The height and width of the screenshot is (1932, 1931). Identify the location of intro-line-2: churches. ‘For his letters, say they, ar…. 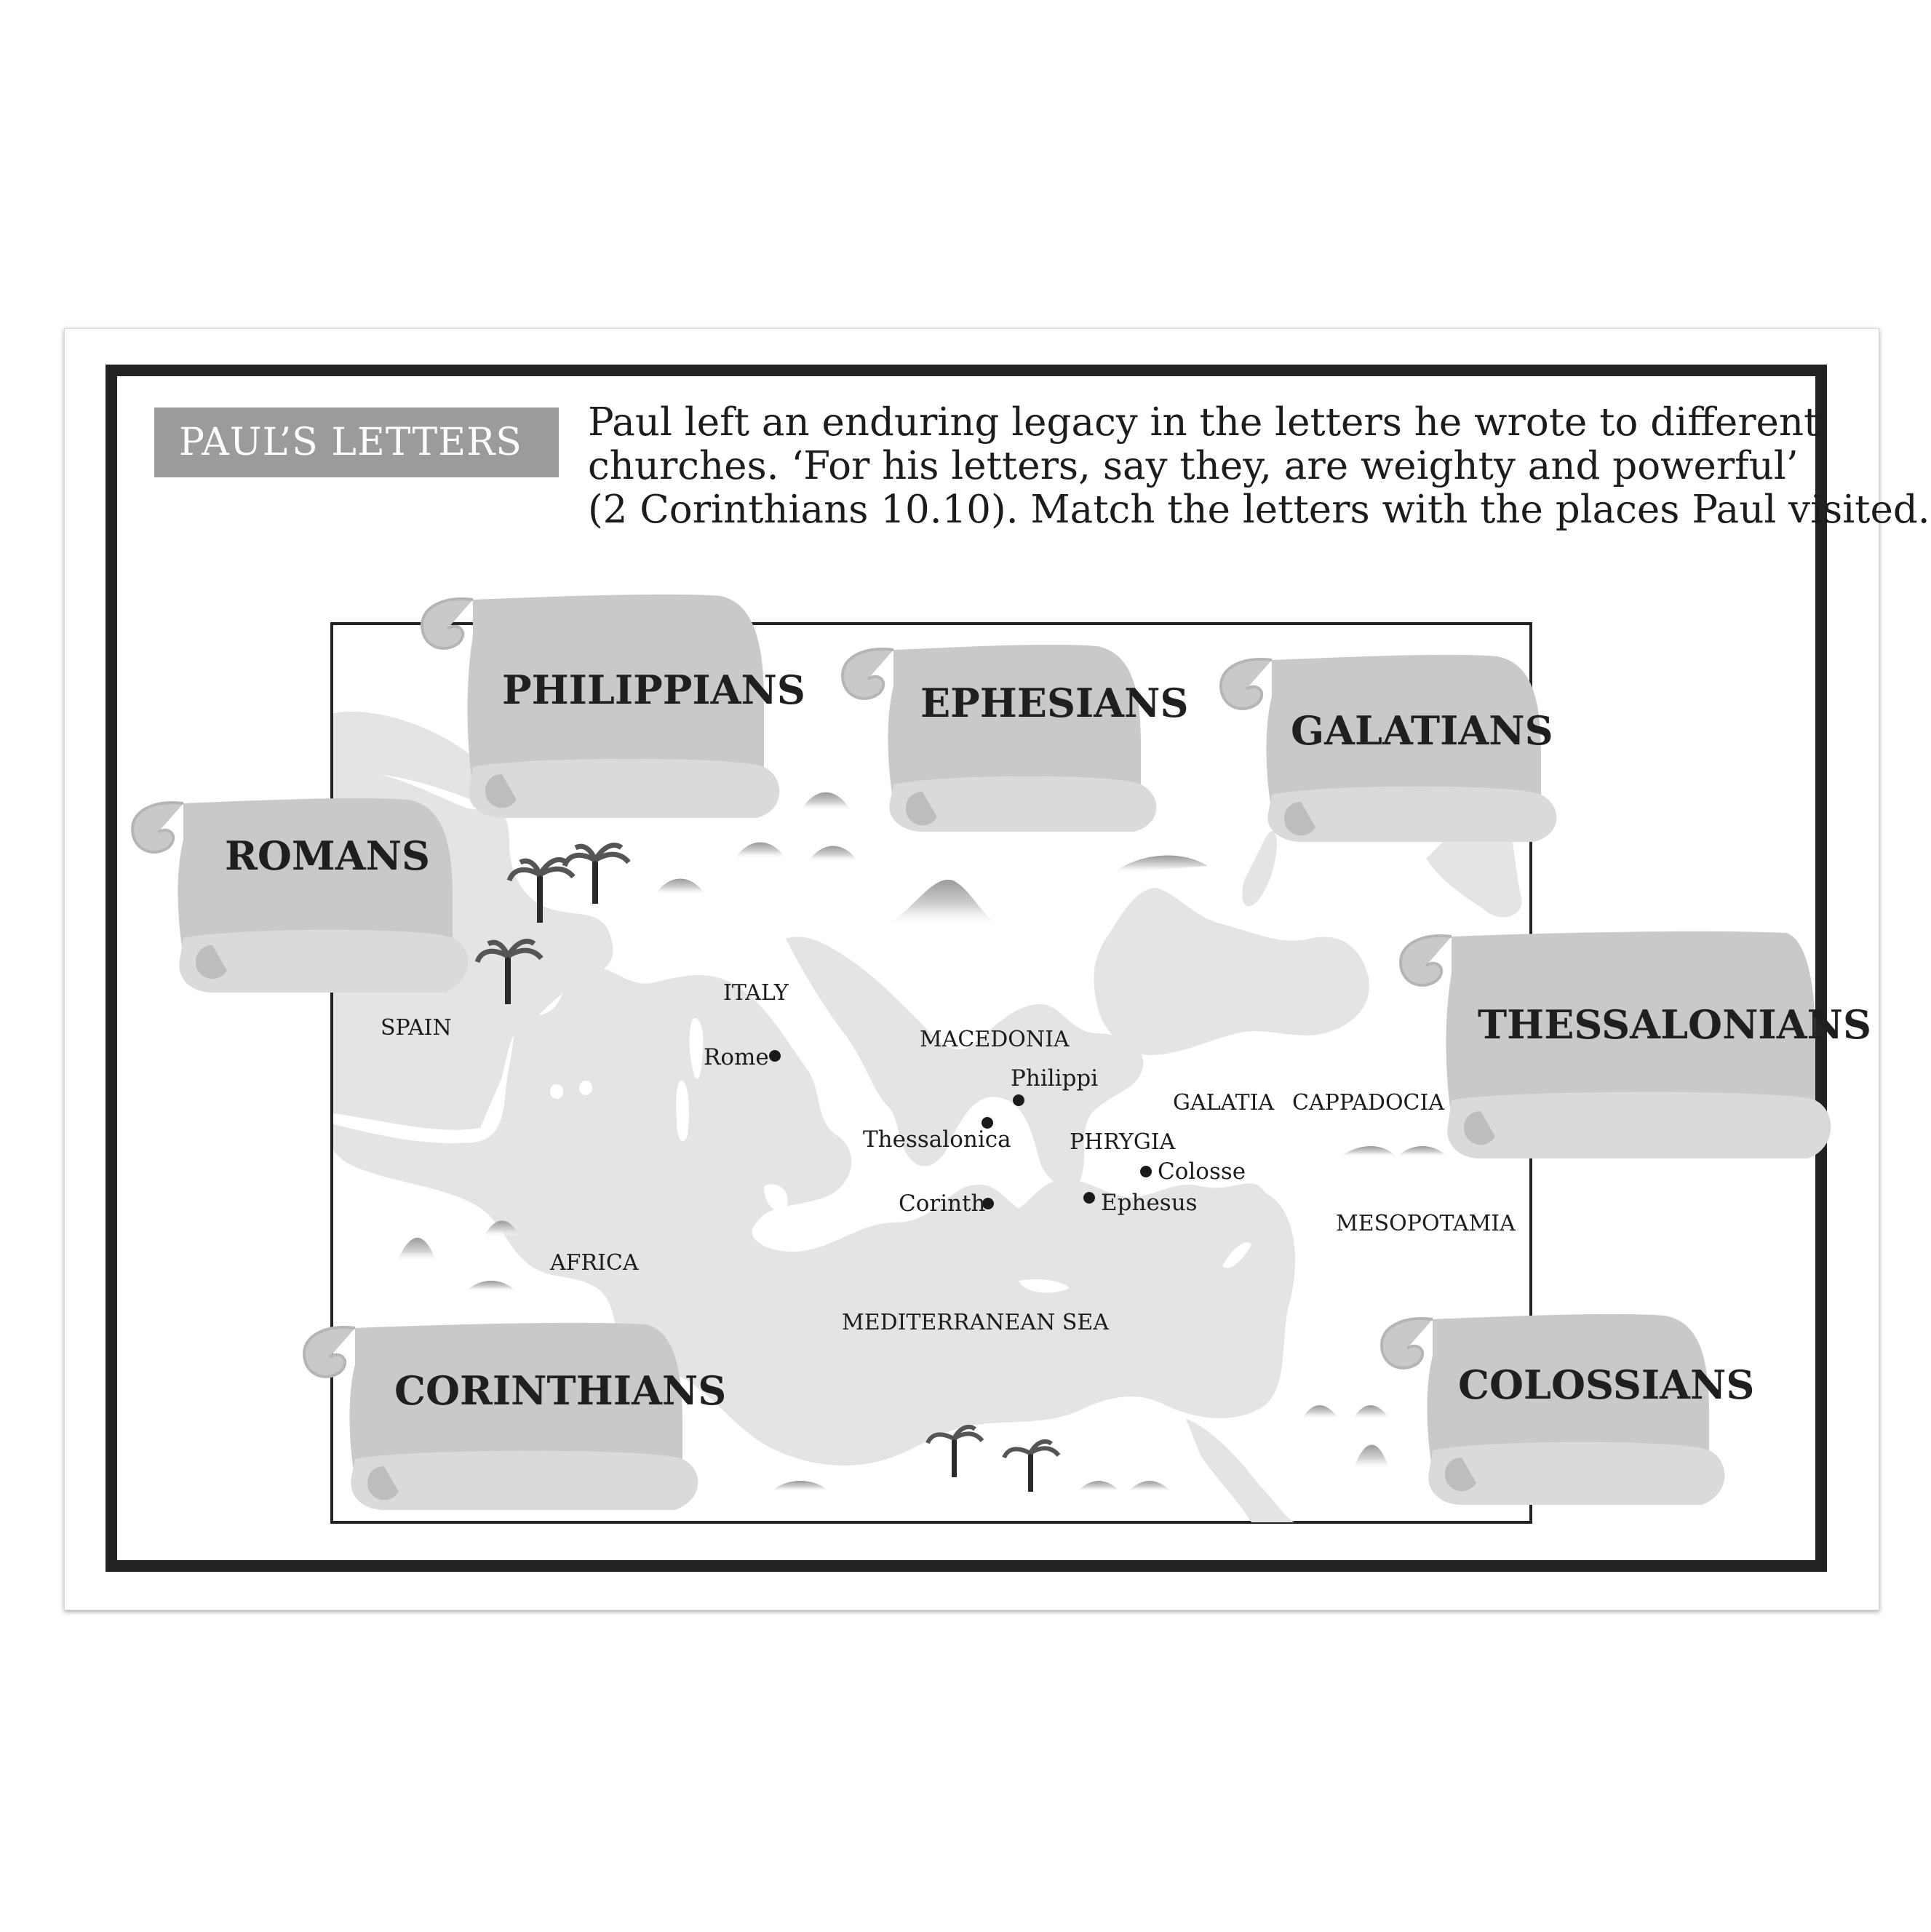
(1193, 466).